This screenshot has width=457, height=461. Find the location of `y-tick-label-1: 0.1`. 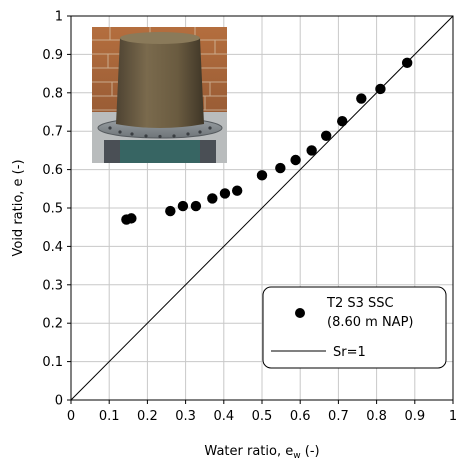

y-tick-label-1: 0.1 is located at coordinates (52, 362).